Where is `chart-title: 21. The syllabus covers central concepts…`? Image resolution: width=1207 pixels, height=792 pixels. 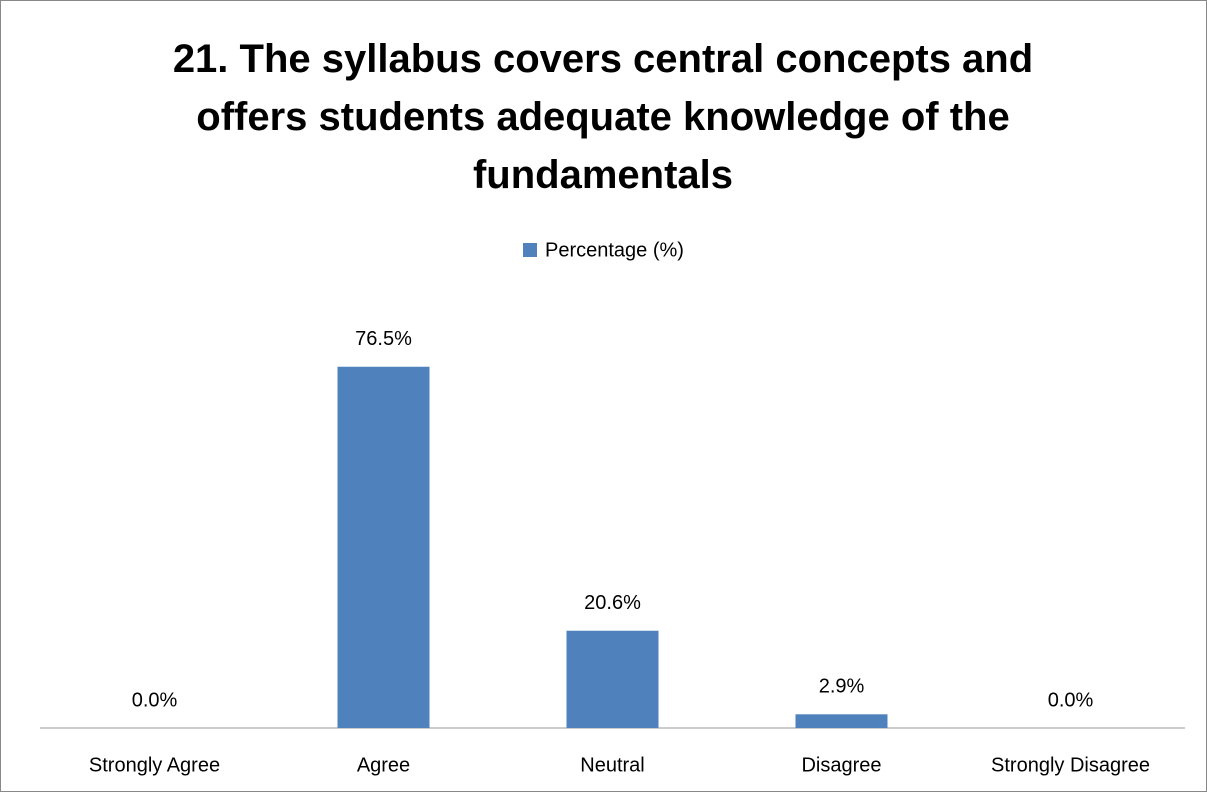 chart-title: 21. The syllabus covers central concepts… is located at coordinates (603, 117).